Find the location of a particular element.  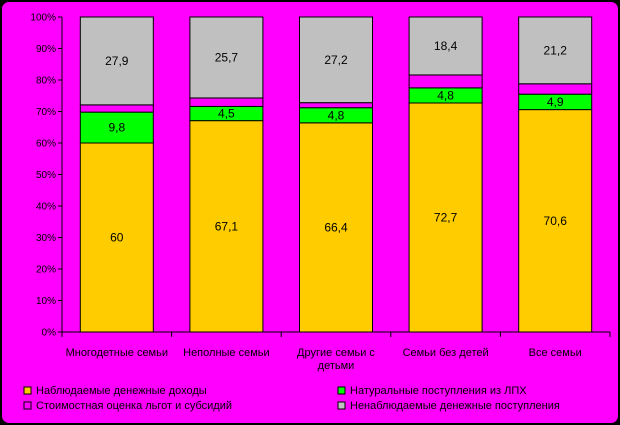

y-tick-label: 20% is located at coordinates (46, 270).